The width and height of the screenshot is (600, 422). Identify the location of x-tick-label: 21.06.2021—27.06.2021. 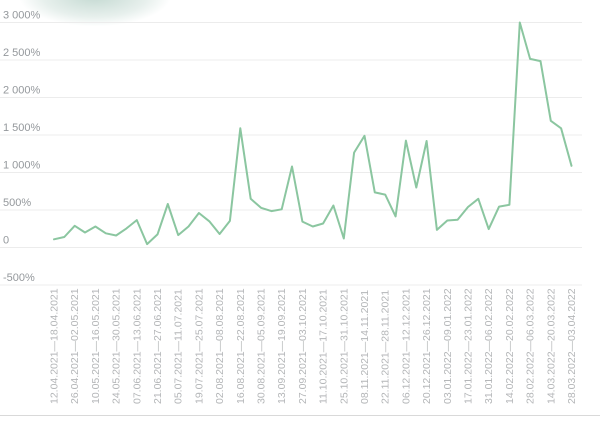
(158, 346).